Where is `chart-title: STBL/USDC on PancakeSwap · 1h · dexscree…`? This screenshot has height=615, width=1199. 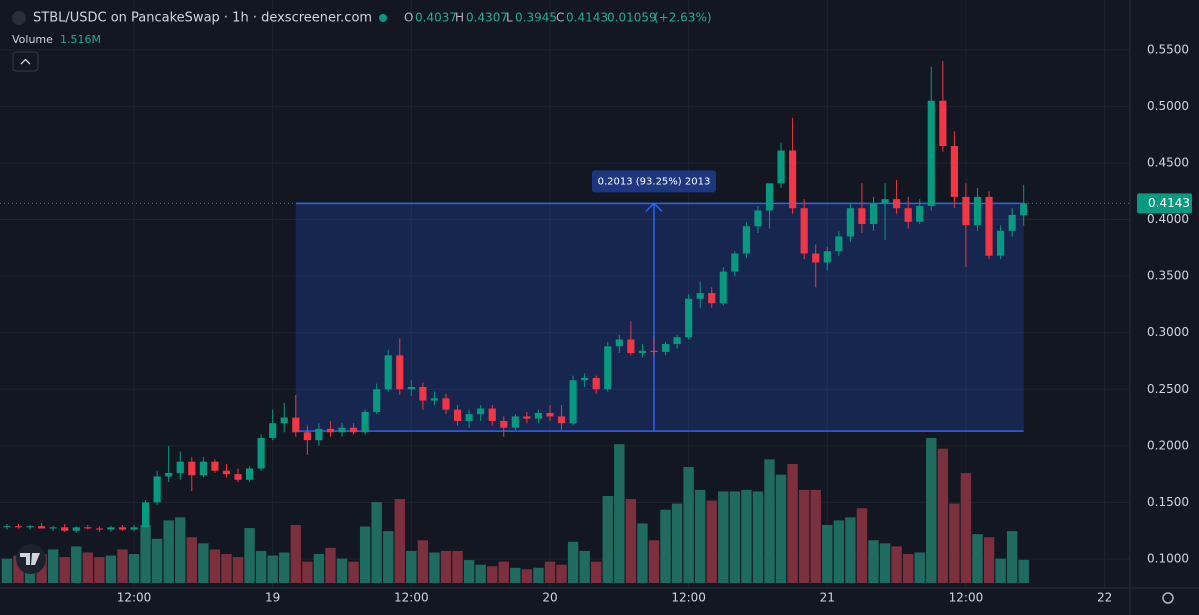
chart-title: STBL/USDC on PancakeSwap · 1h · dexscree… is located at coordinates (202, 18).